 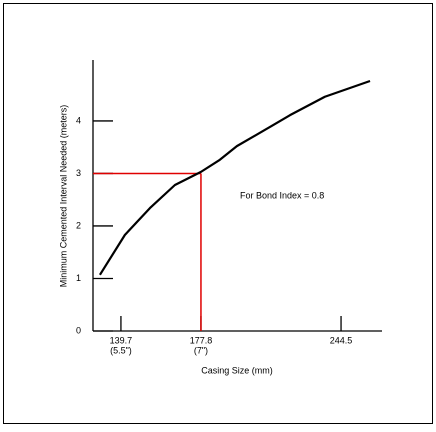 What do you see at coordinates (341, 340) in the screenshot?
I see `x-tick-label: 244.5` at bounding box center [341, 340].